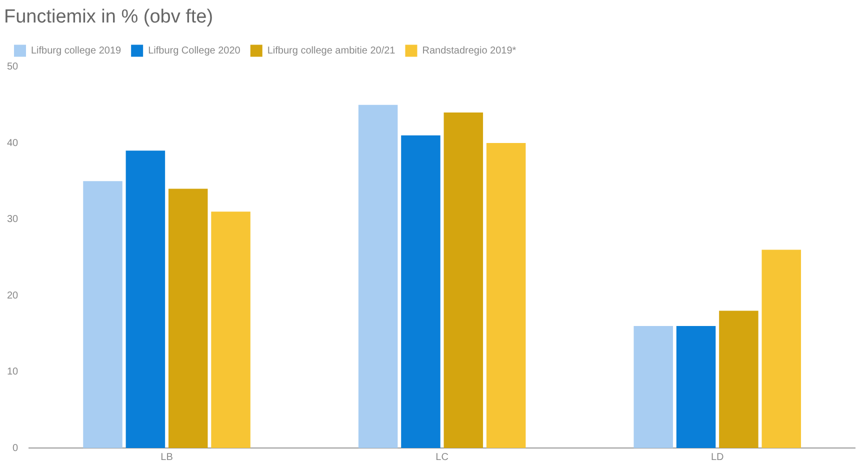 The image size is (865, 470). What do you see at coordinates (717, 457) in the screenshot?
I see `x-tick-label: LD` at bounding box center [717, 457].